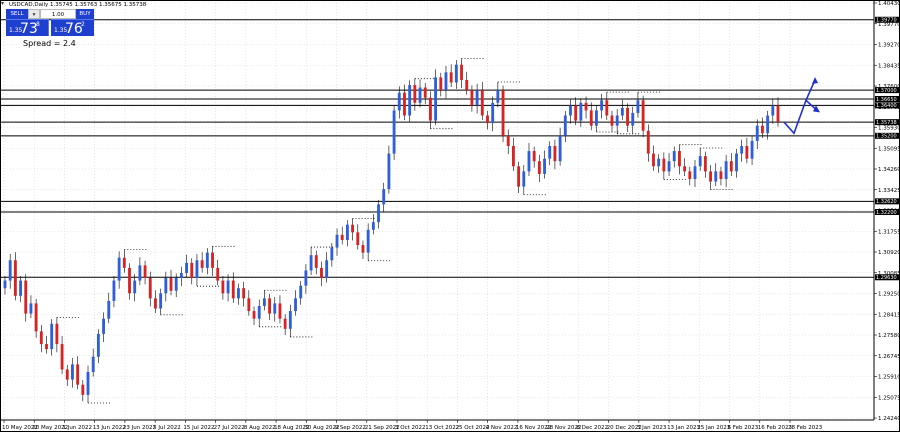 Image resolution: width=900 pixels, height=432 pixels. I want to click on y-tick-label: 1.28415, so click(889, 315).